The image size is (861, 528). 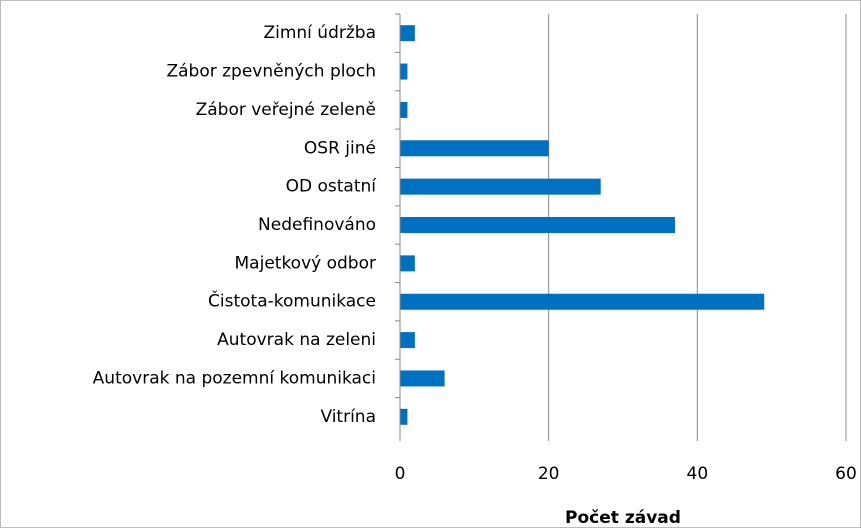 I want to click on y-tick-label: OSR jiné, so click(x=340, y=148).